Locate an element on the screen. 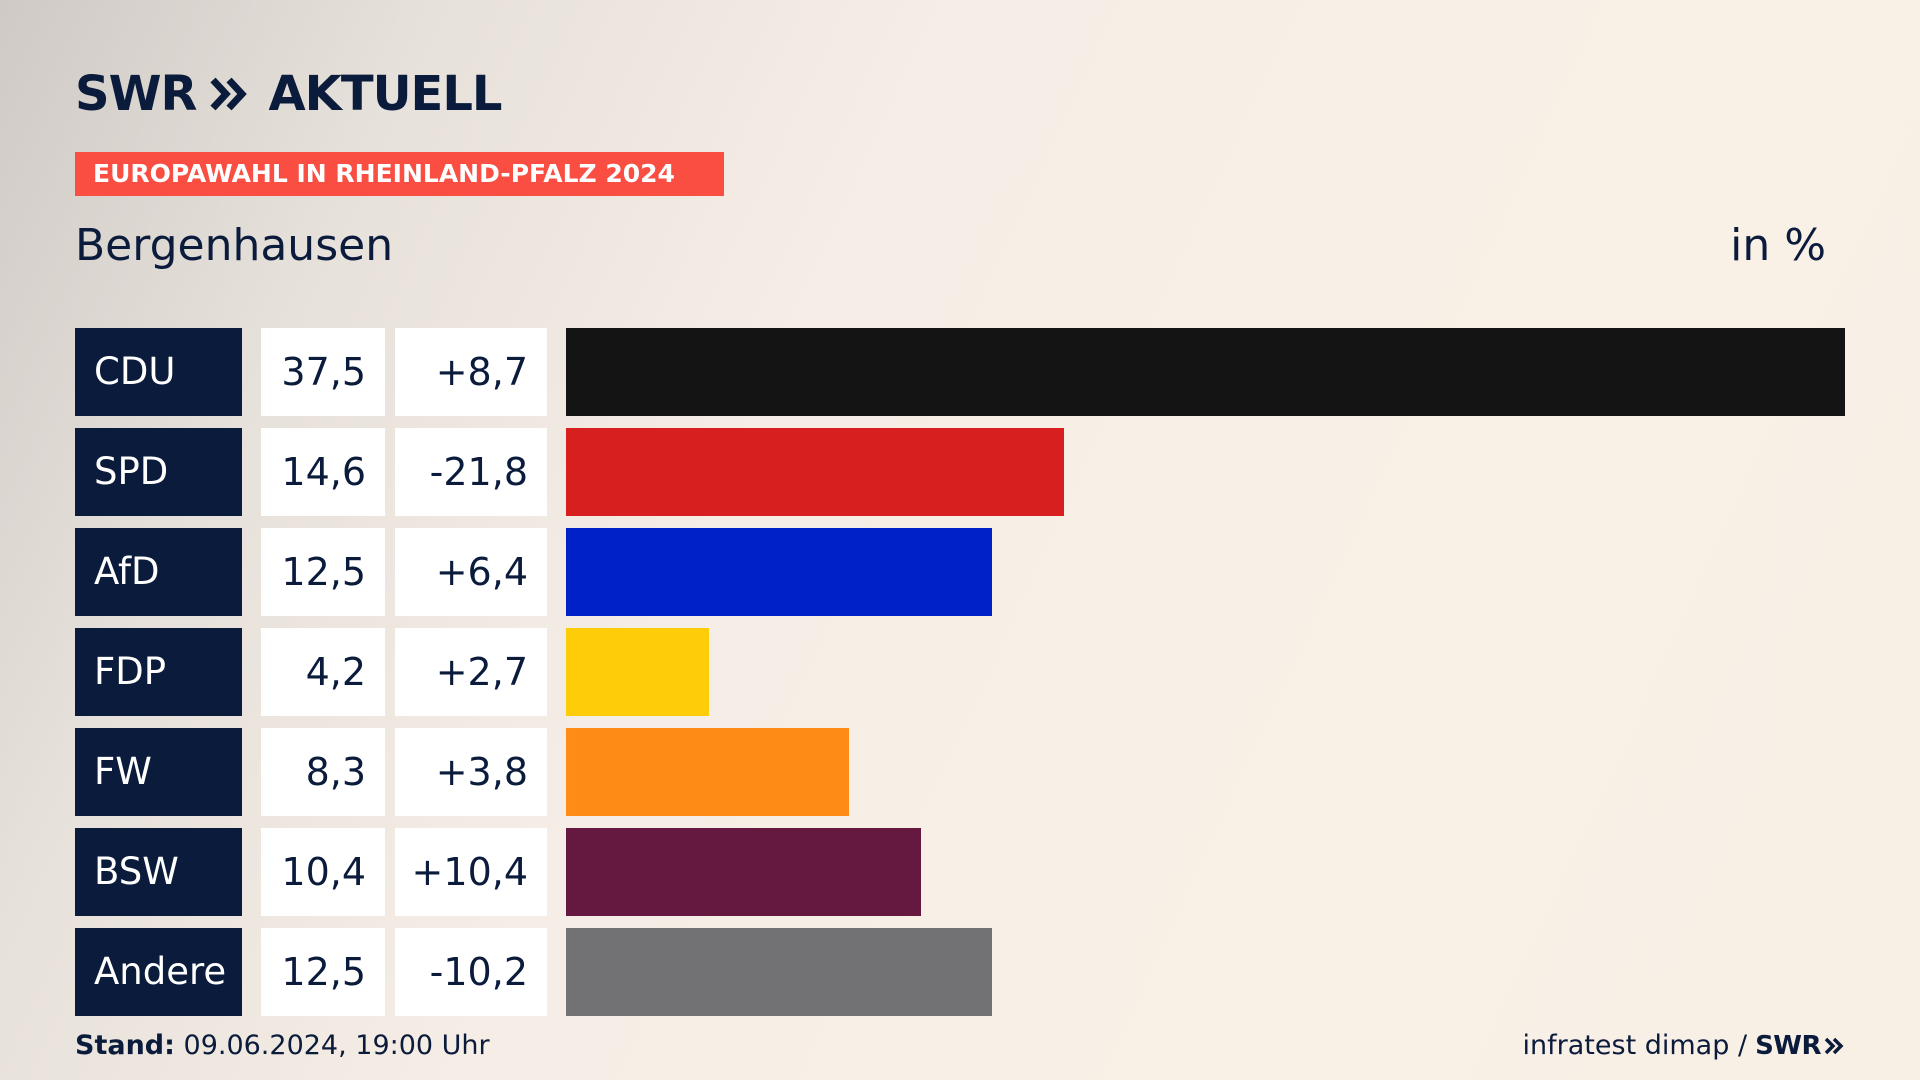  bar-cdu is located at coordinates (1205, 372).